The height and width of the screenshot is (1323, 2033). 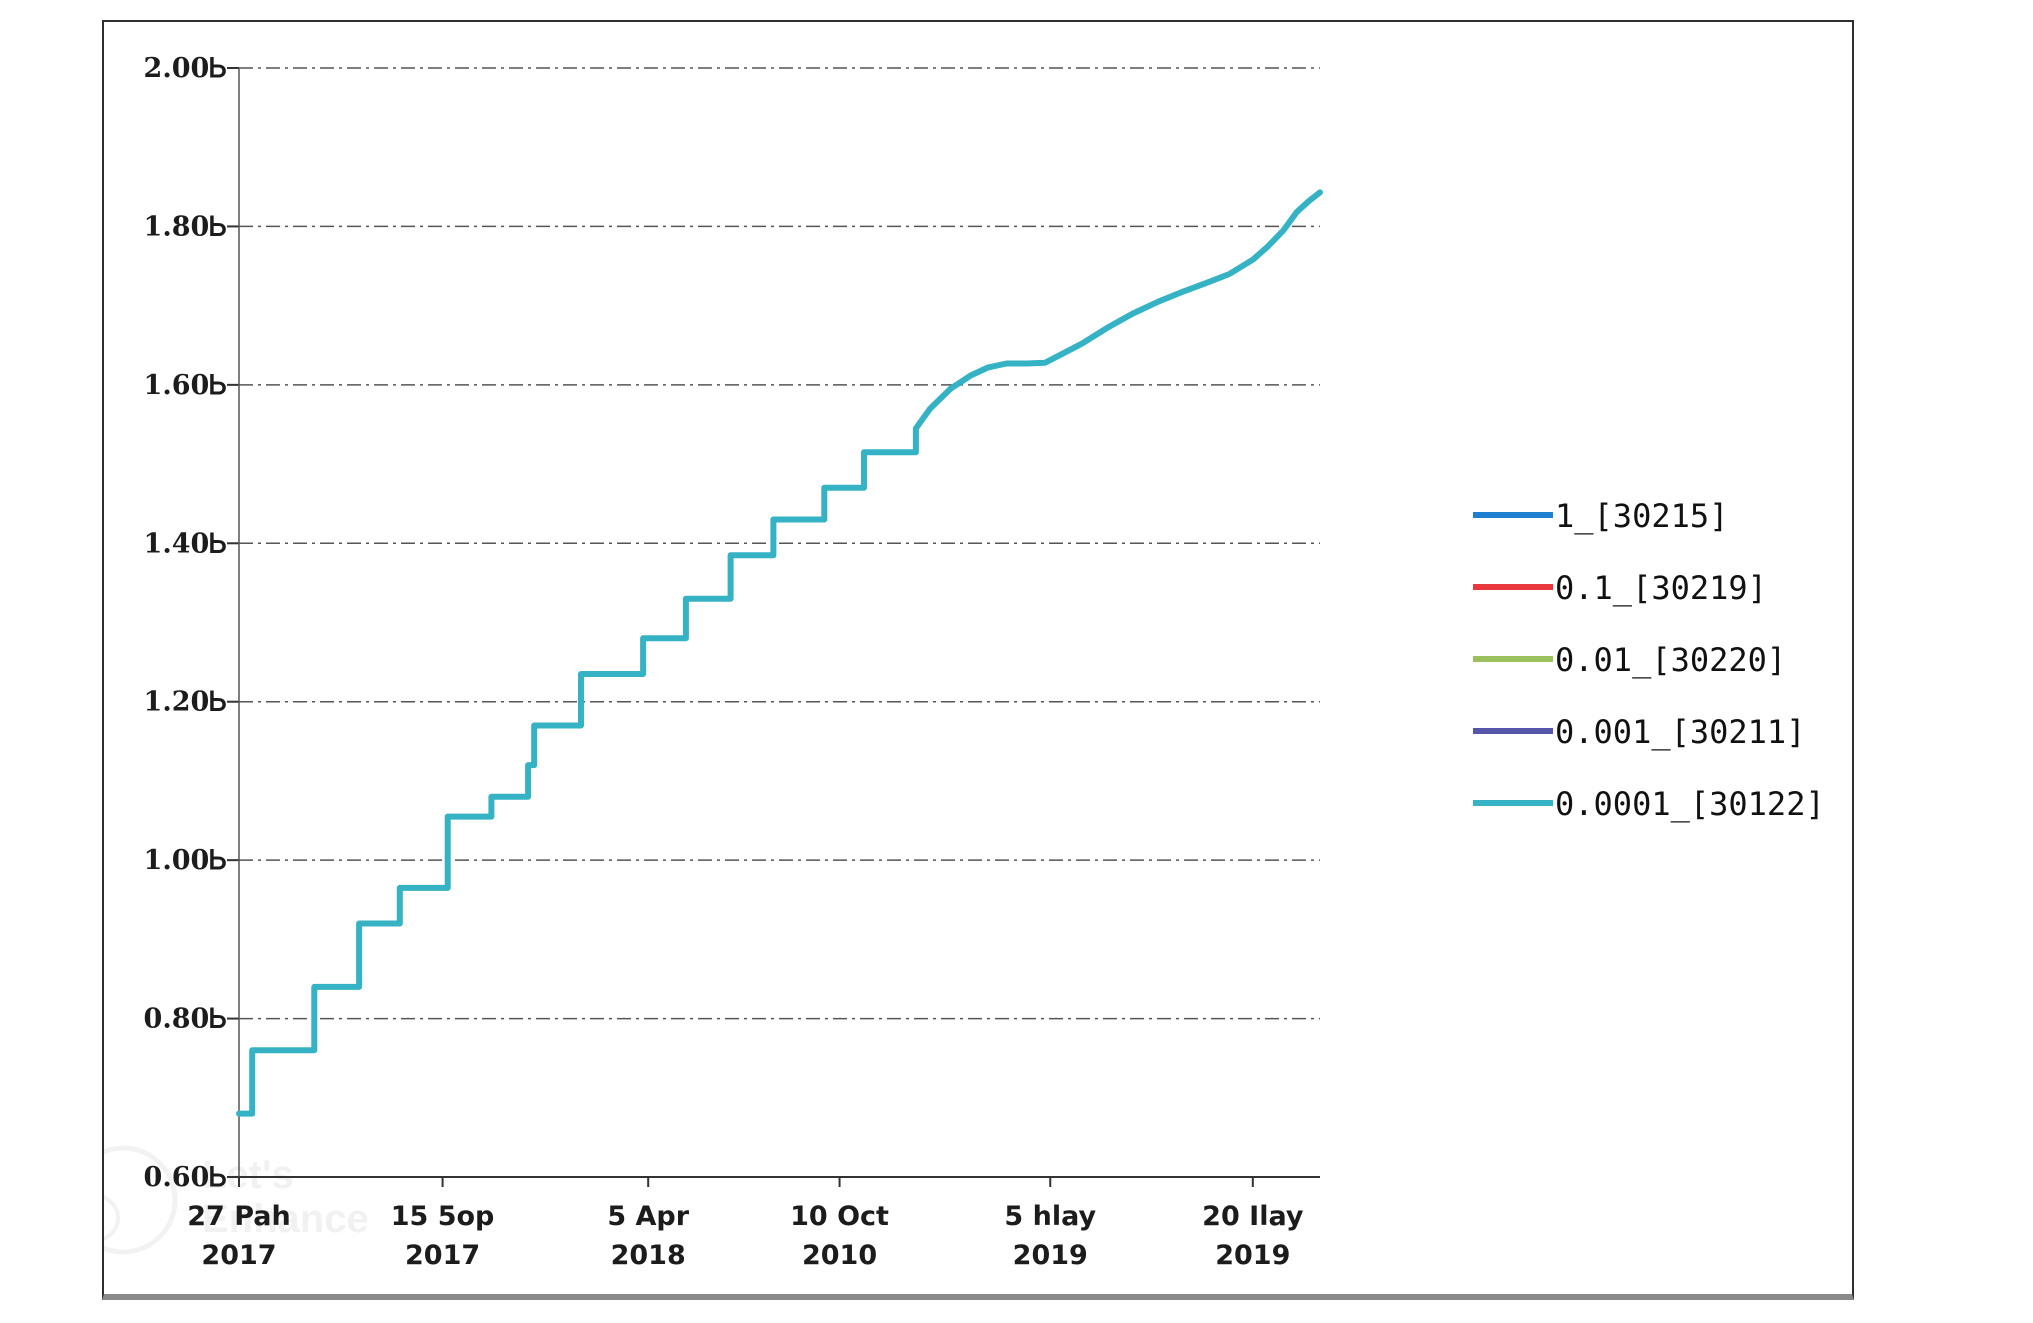 What do you see at coordinates (839, 1216) in the screenshot?
I see `x-tick-label: 10 Oct` at bounding box center [839, 1216].